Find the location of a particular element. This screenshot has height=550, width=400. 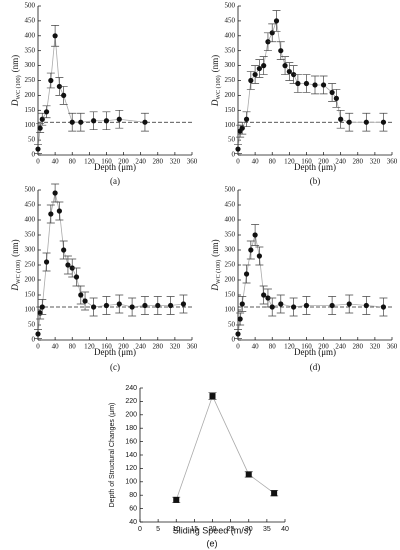

y-tick-label: 40 is located at coordinates (133, 522).